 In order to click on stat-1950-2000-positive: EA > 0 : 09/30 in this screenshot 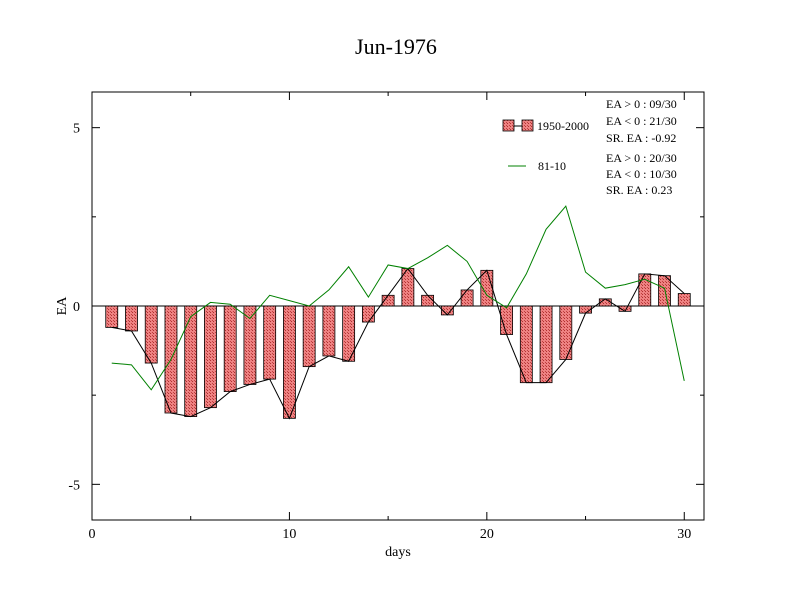, I will do `click(641, 104)`.